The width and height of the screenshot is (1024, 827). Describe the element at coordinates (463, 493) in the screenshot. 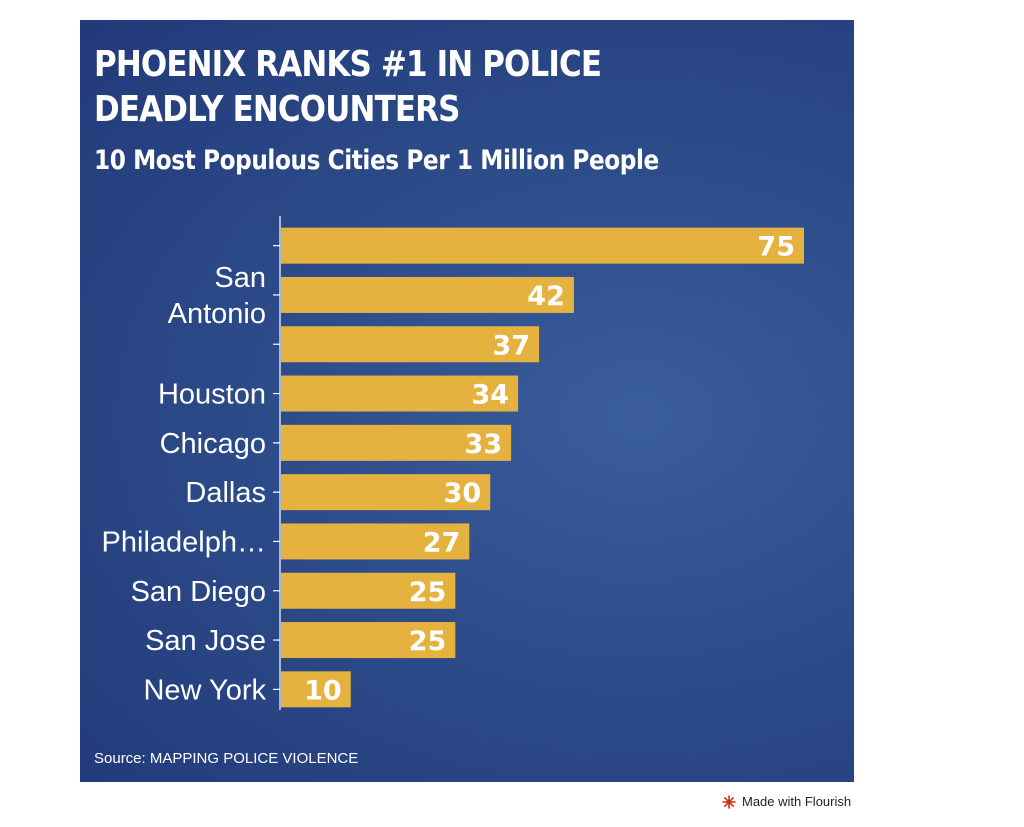

I see `bar-value-label: 30` at that location.